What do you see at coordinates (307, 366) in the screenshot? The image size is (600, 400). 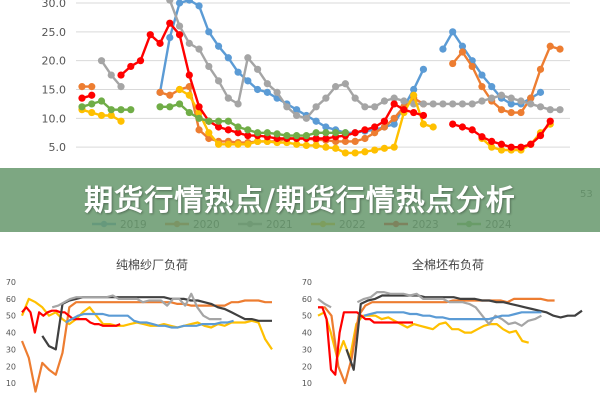 I see `right-chart-y-tick-label-5: 20` at bounding box center [307, 366].